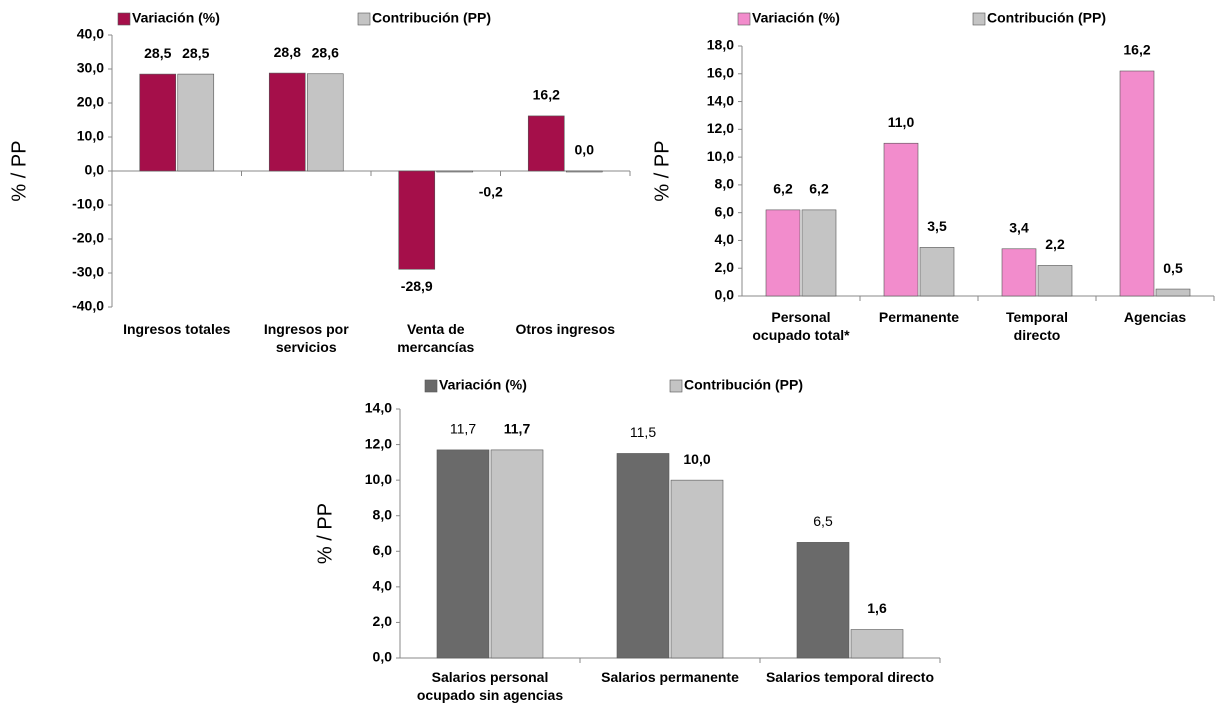 This screenshot has height=713, width=1218. Describe the element at coordinates (306, 338) in the screenshot. I see `x-tick-label: Ingresos por servicios` at that location.